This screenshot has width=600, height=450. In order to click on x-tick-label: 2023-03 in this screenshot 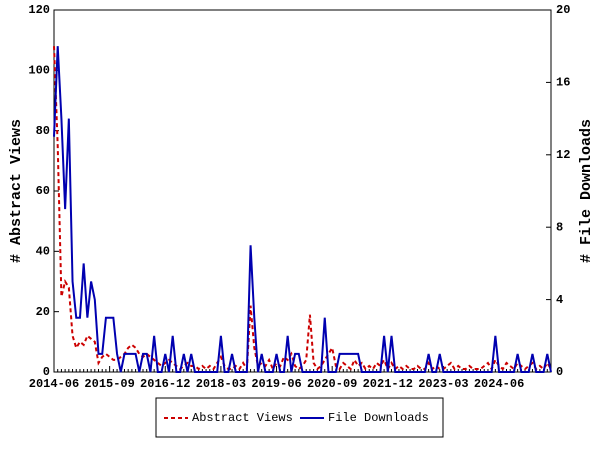, I will do `click(443, 384)`.